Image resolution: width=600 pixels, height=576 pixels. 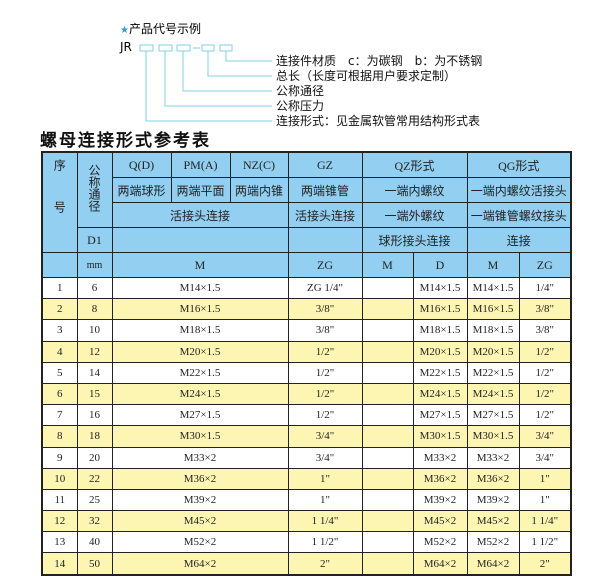 I want to click on header-gz-conn: 活接头连接, so click(x=325, y=215).